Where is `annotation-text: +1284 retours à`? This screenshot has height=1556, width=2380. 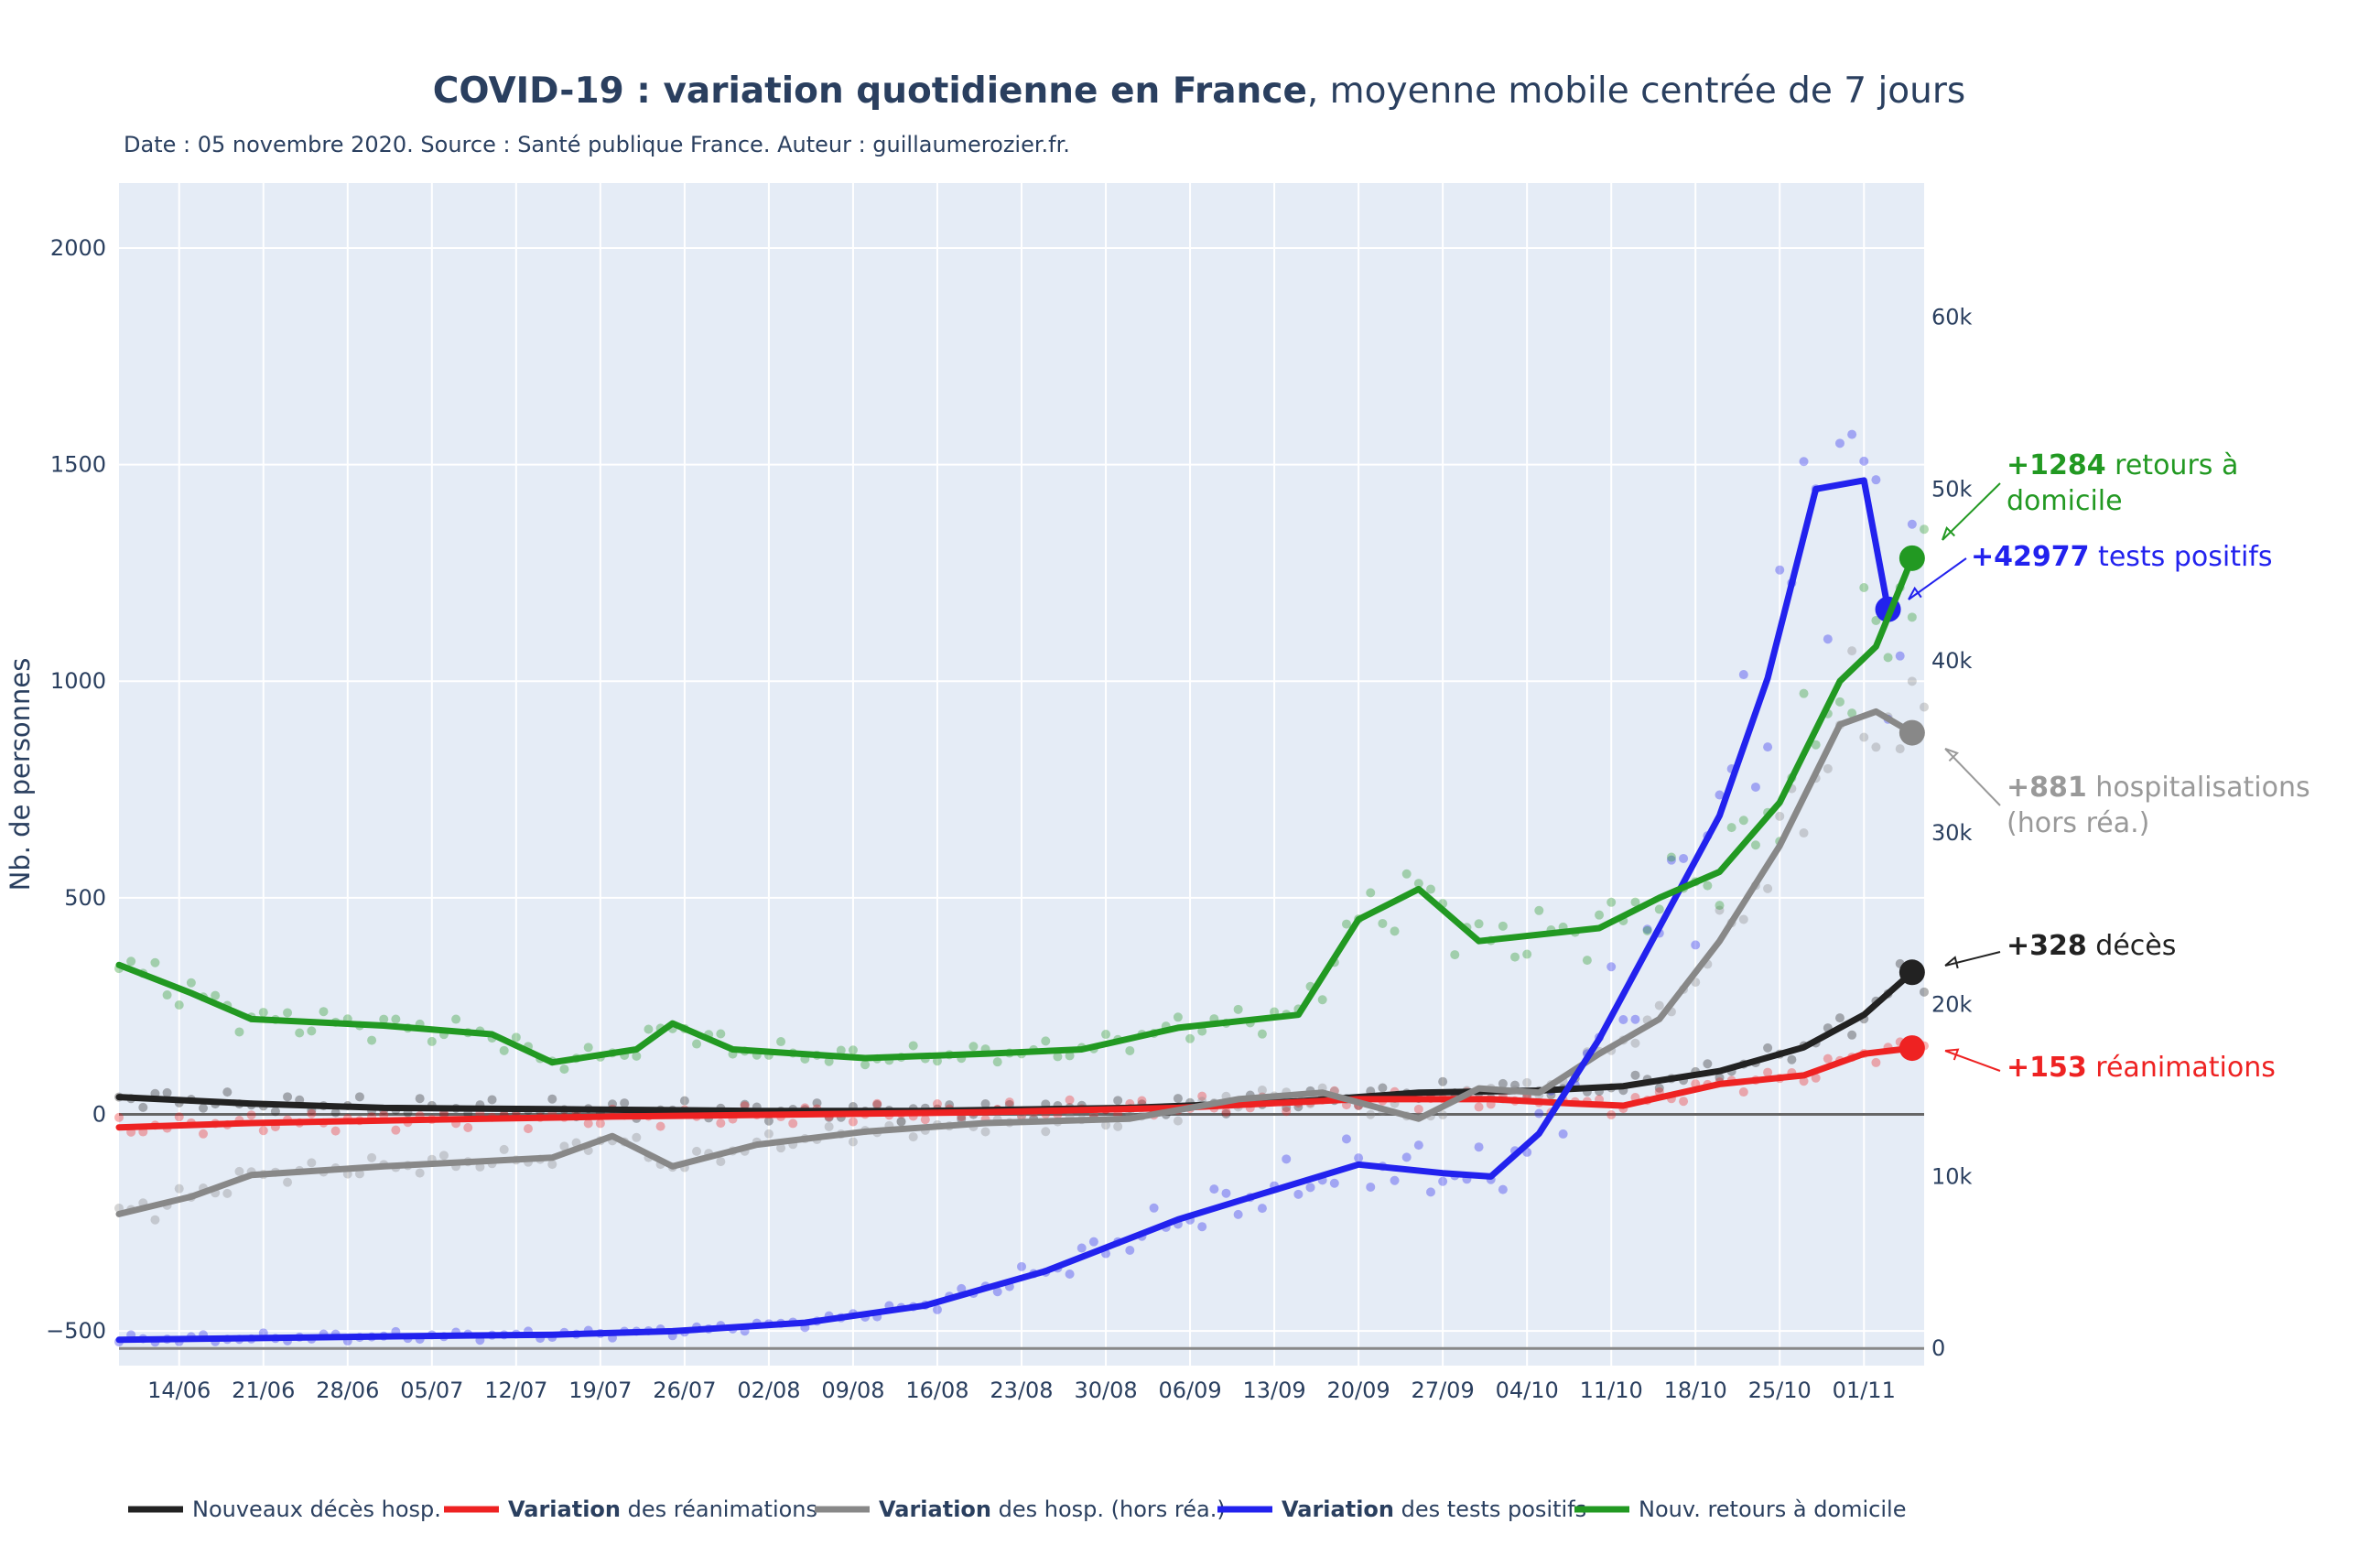 annotation-text: +1284 retours à is located at coordinates (2122, 465).